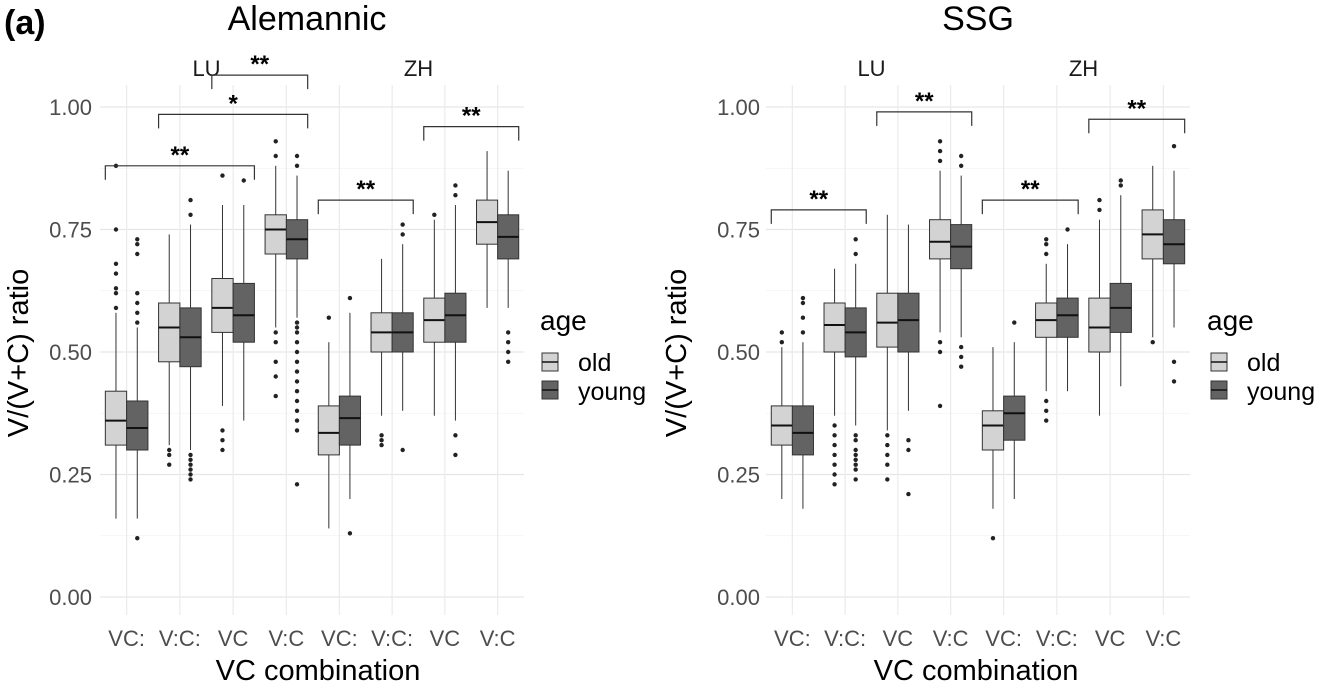 The width and height of the screenshot is (1323, 688). Describe the element at coordinates (1263, 363) in the screenshot. I see `legend-label-old: old` at that location.